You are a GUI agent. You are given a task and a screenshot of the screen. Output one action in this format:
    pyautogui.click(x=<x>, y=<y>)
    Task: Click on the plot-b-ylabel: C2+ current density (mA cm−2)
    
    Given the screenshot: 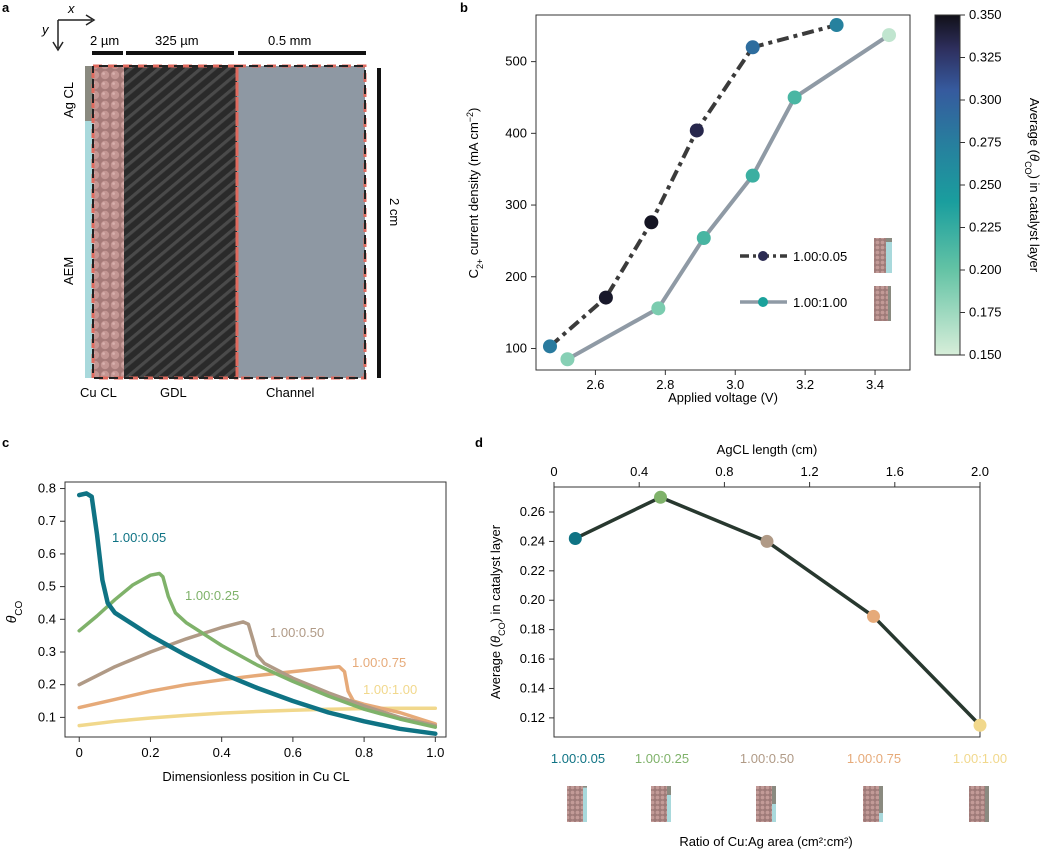 What is the action you would take?
    pyautogui.click(x=475, y=193)
    